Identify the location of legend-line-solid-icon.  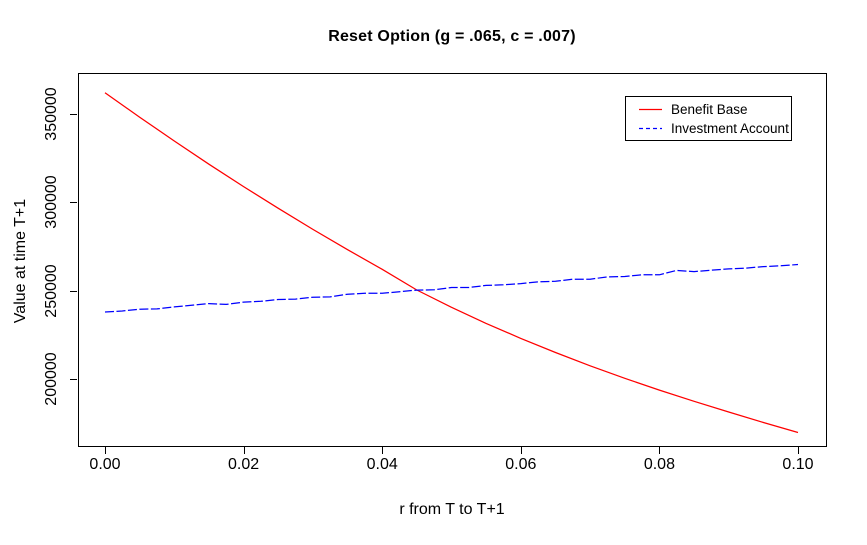
(650, 109).